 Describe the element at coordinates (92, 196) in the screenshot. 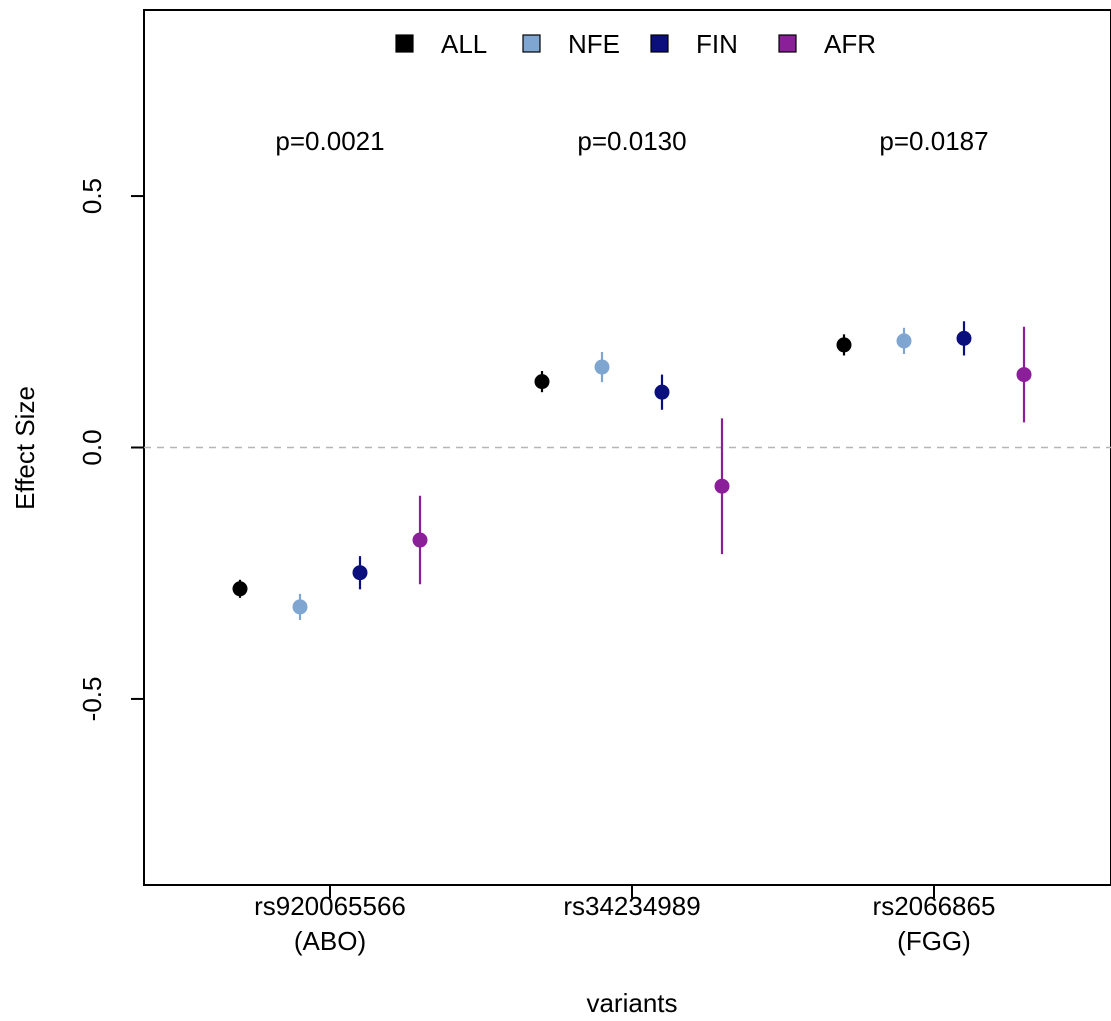

I see `y-tick-label: 0.5` at that location.